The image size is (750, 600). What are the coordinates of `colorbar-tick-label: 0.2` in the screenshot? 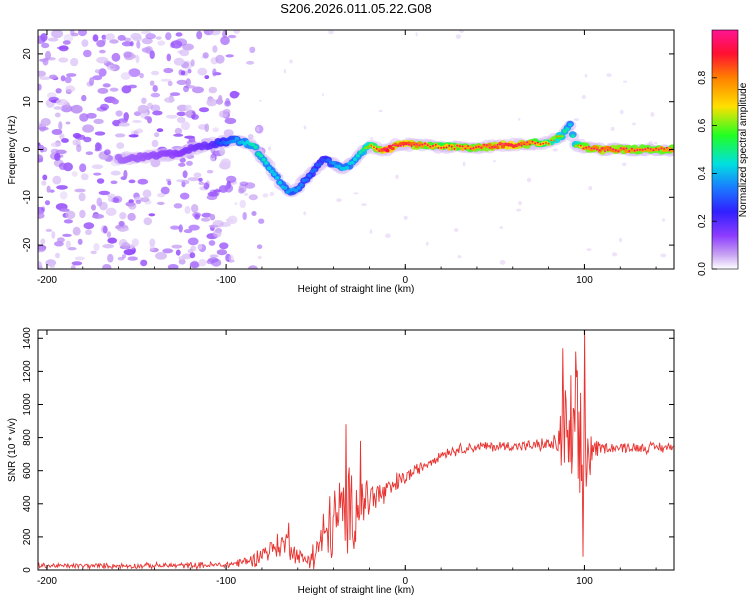 It's located at (702, 221).